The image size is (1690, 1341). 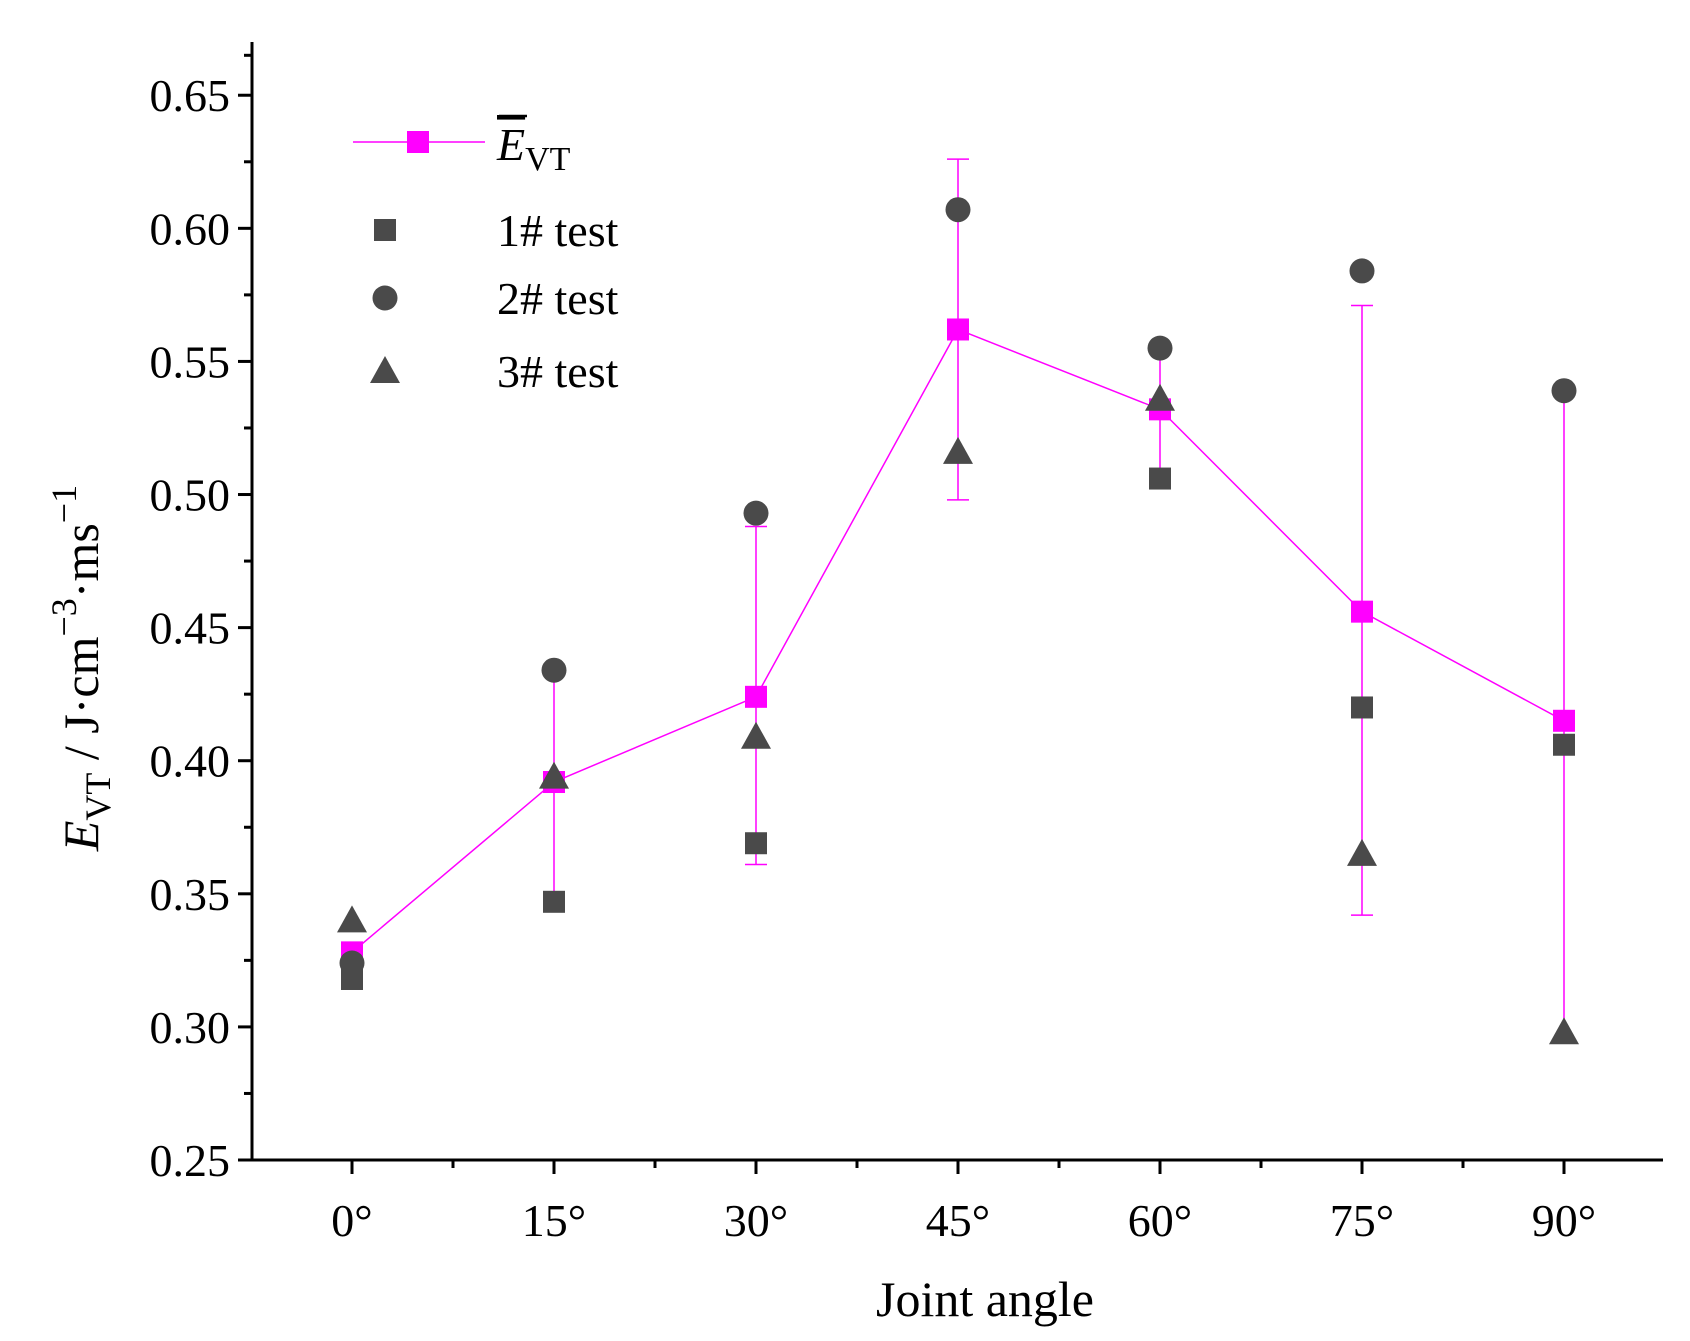 What do you see at coordinates (64, 504) in the screenshot?
I see `y-axis-title-exponent-2: −1` at bounding box center [64, 504].